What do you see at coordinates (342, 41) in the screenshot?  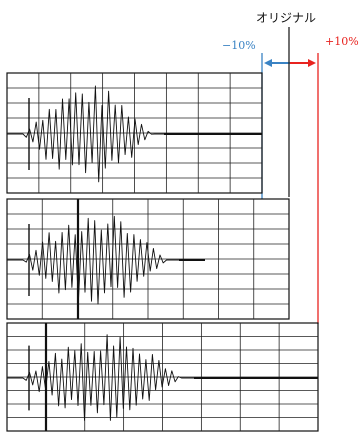 I see `label-plus-10-percent: +10%` at bounding box center [342, 41].